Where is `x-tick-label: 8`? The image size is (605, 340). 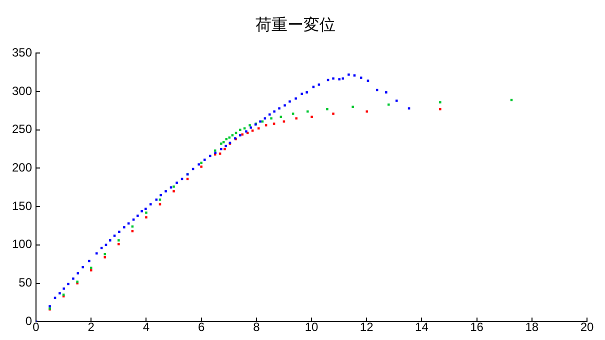 x-tick-label: 8 is located at coordinates (256, 327).